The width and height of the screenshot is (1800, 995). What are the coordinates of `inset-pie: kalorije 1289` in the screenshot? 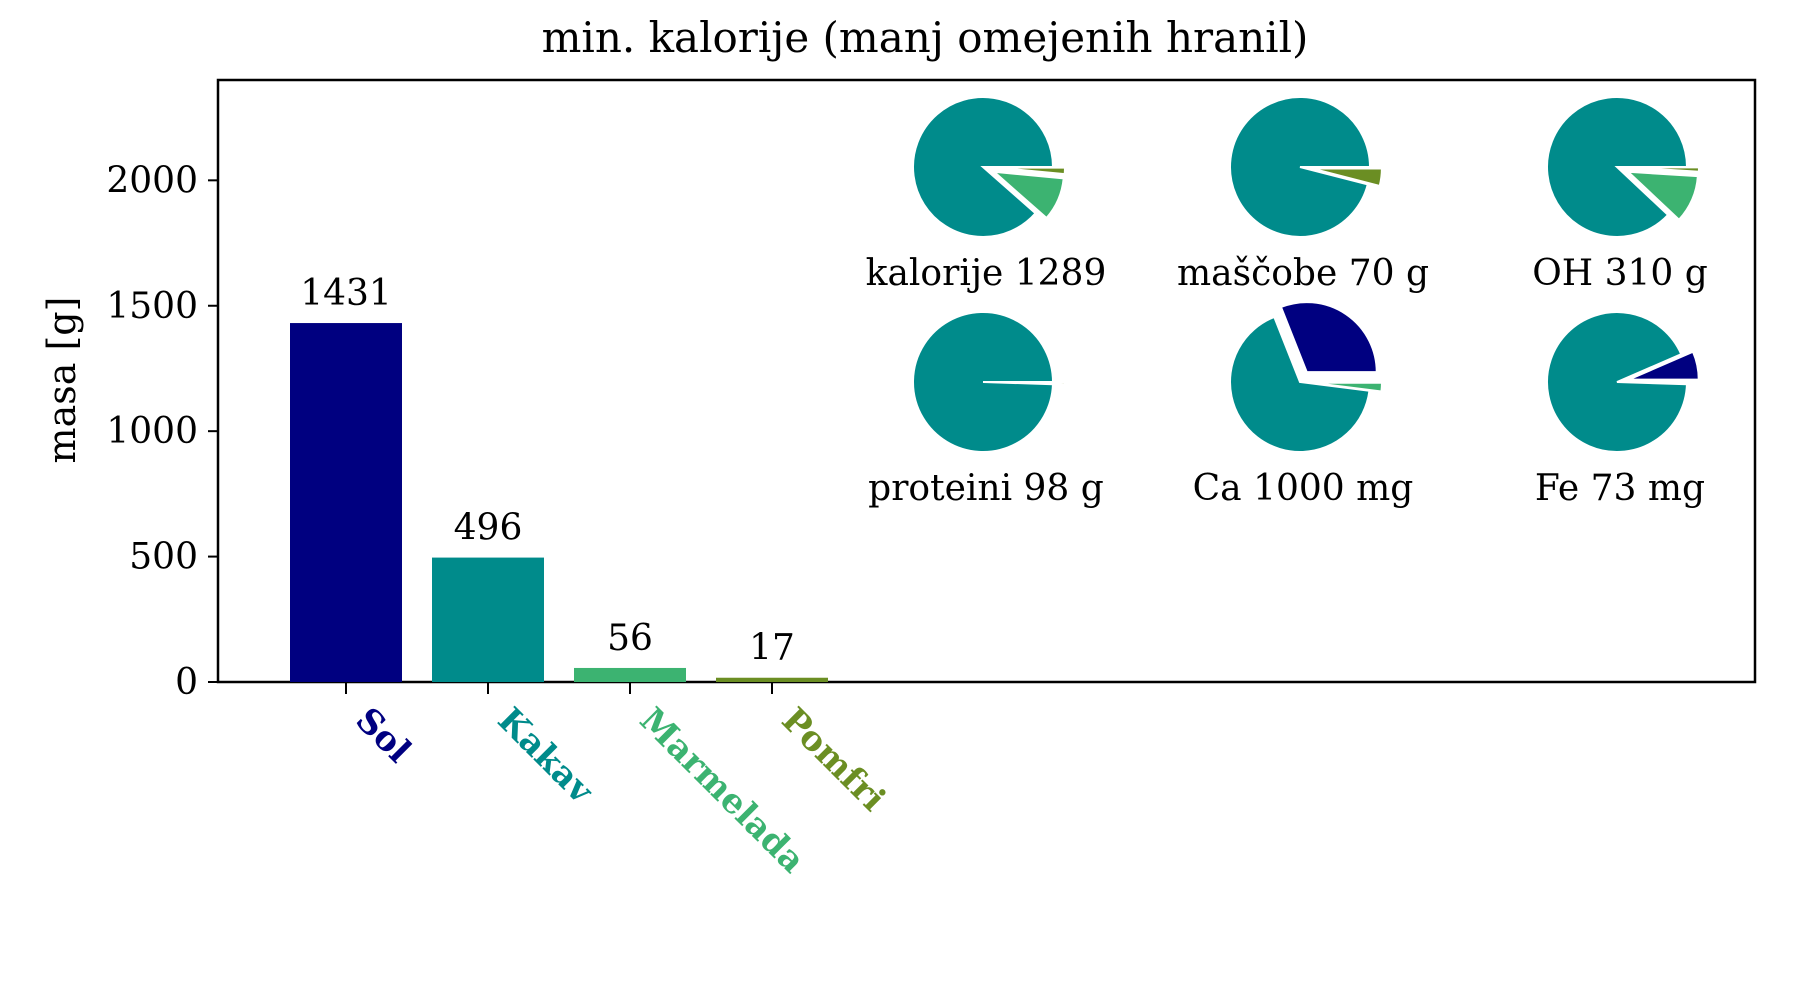 It's located at (986, 195).